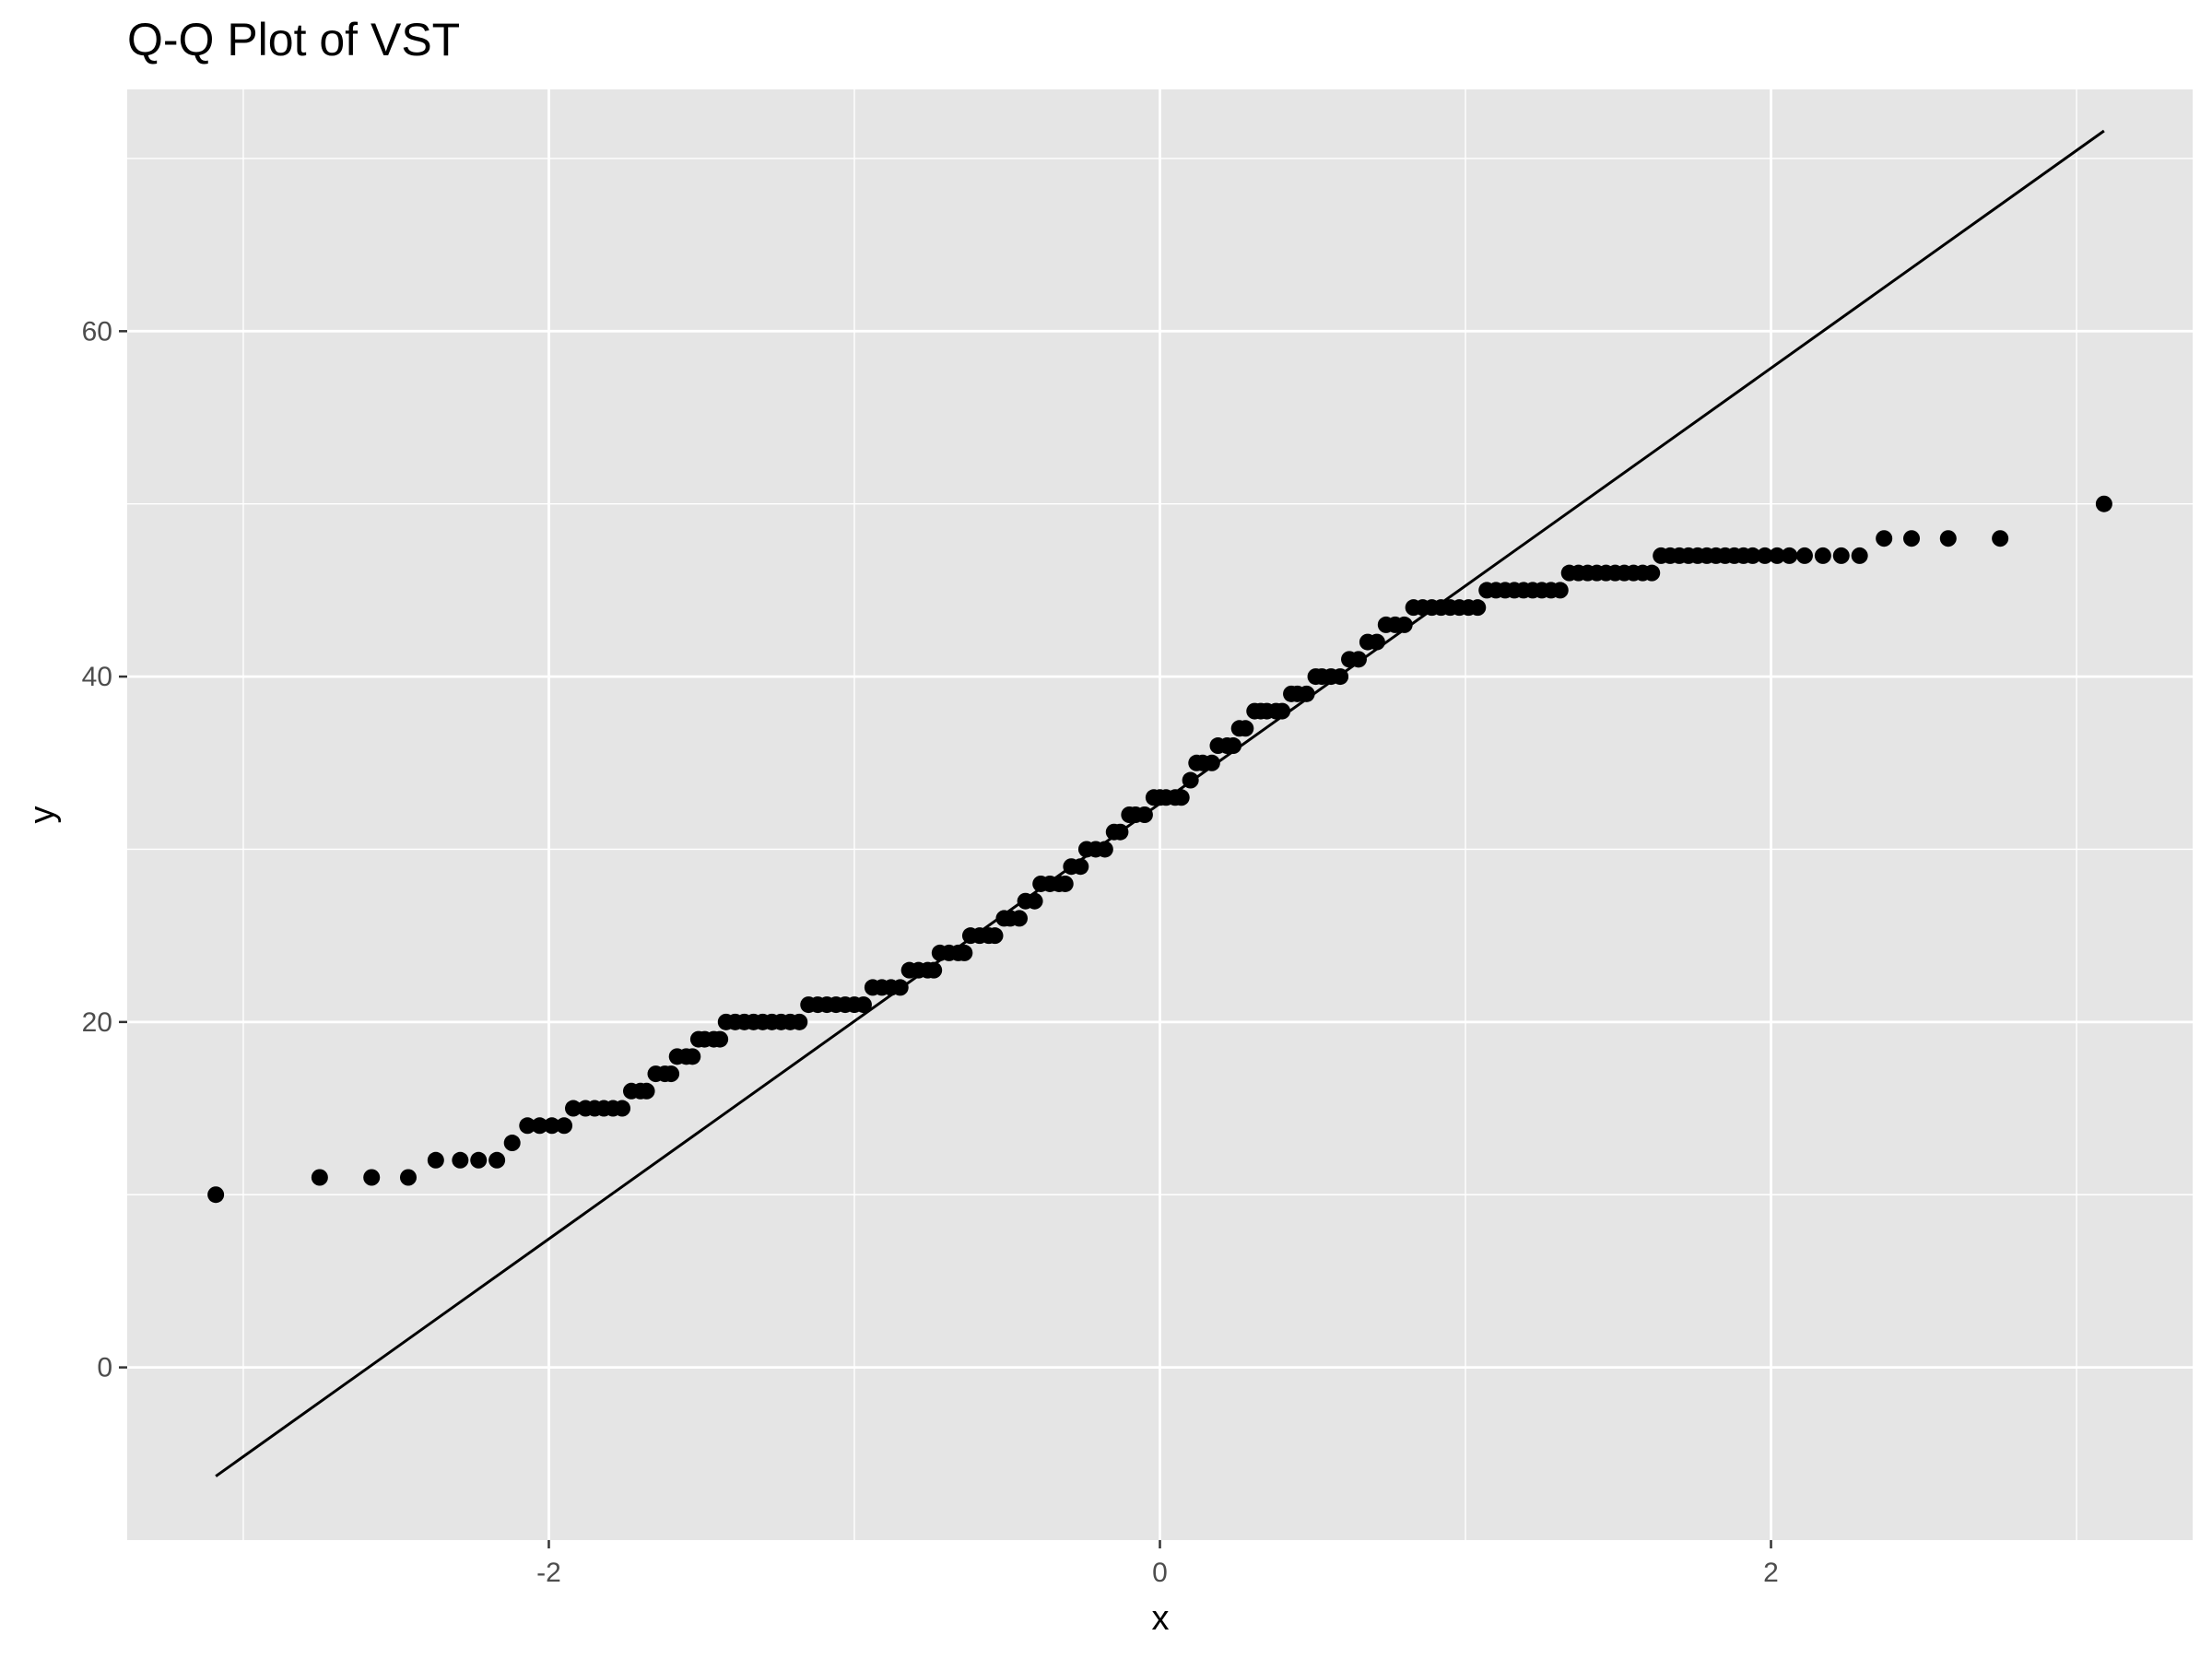 The image size is (2212, 1659). Describe the element at coordinates (548, 1573) in the screenshot. I see `x-tick-label: -2` at that location.